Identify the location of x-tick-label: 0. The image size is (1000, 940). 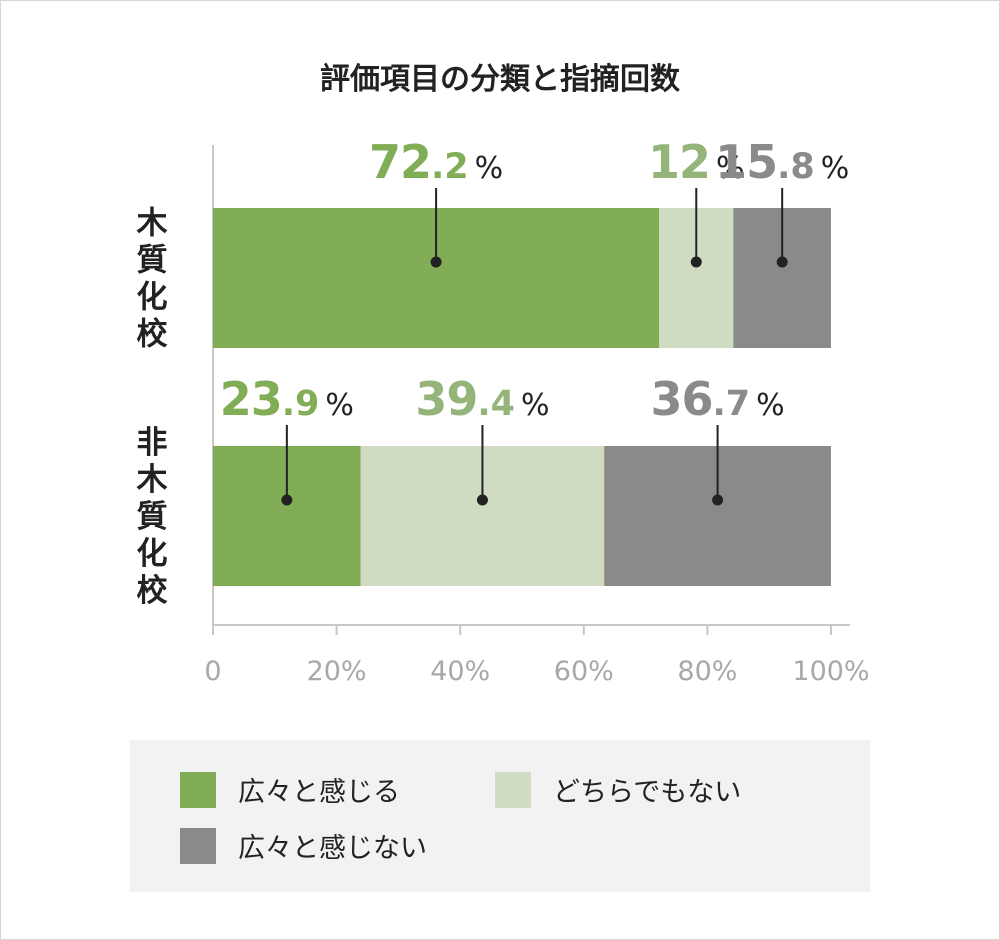
(212, 671).